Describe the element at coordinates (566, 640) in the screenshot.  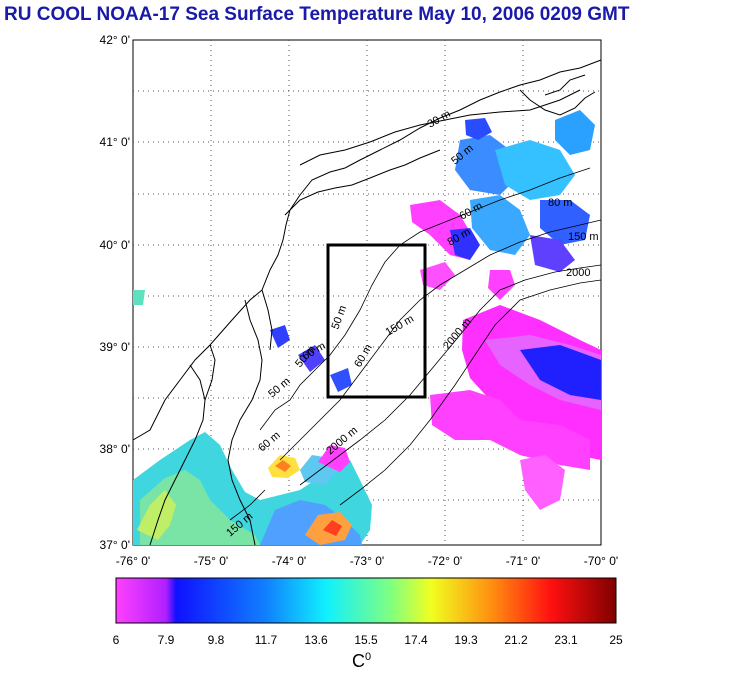
I see `colorbar-tick: 23.1` at that location.